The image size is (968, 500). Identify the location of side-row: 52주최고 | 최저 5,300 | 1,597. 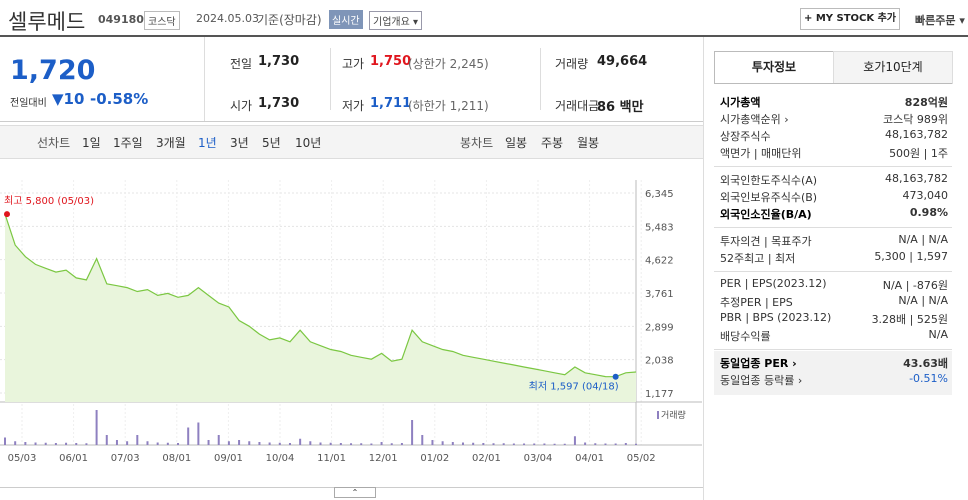
(834, 258).